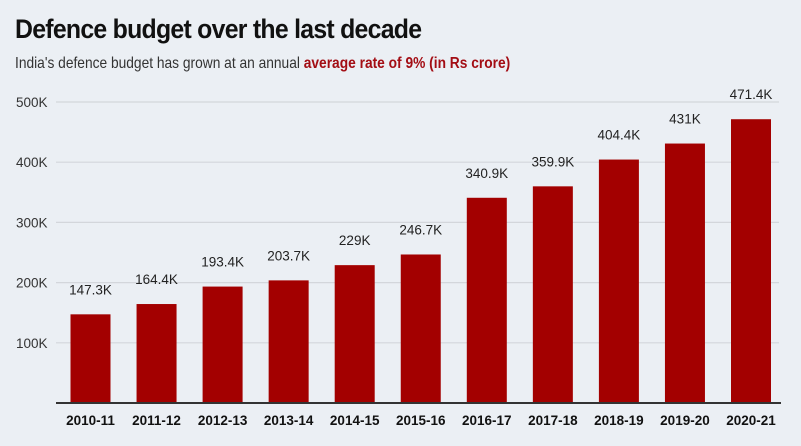 This screenshot has width=801, height=446. What do you see at coordinates (421, 420) in the screenshot?
I see `x-tick-label: 2015-16` at bounding box center [421, 420].